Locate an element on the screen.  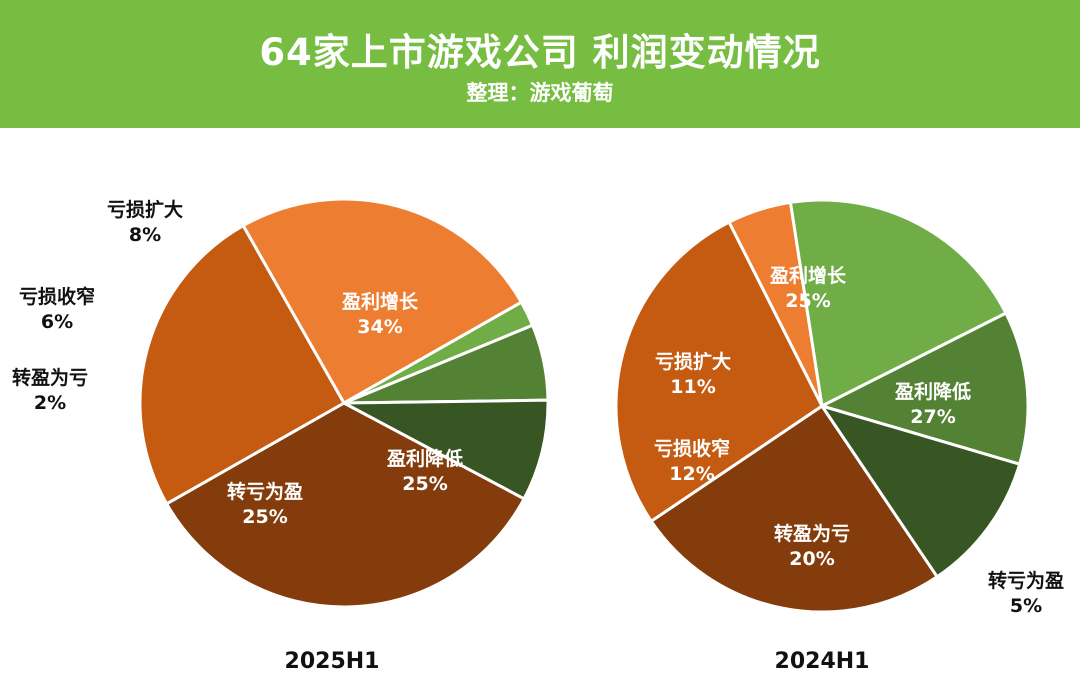
slice-转盈为亏-value-label: 20% is located at coordinates (811, 559).